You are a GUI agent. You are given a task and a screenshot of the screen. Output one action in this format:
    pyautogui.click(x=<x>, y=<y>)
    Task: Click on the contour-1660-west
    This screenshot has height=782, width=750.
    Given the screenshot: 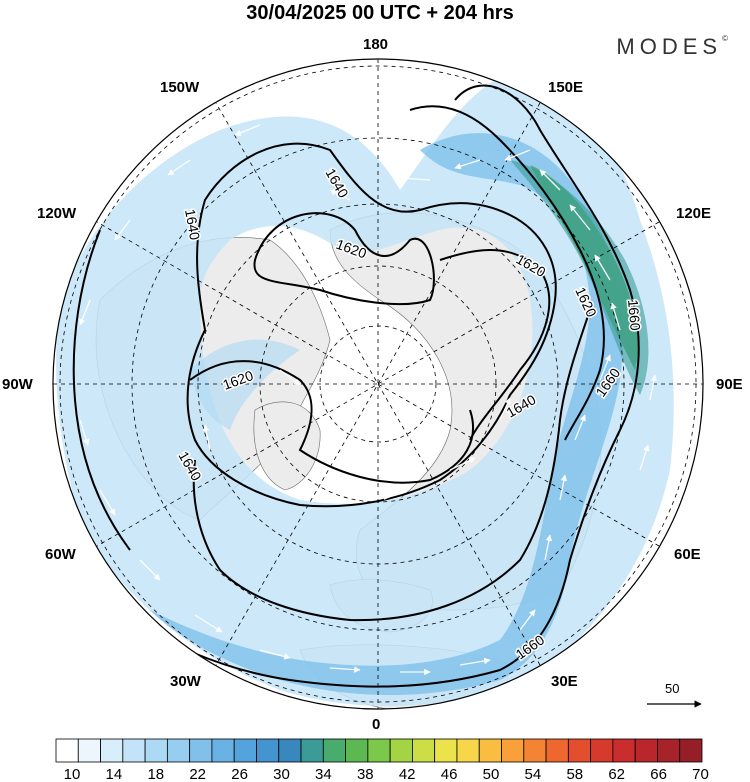 What is the action you would take?
    pyautogui.click(x=101, y=390)
    